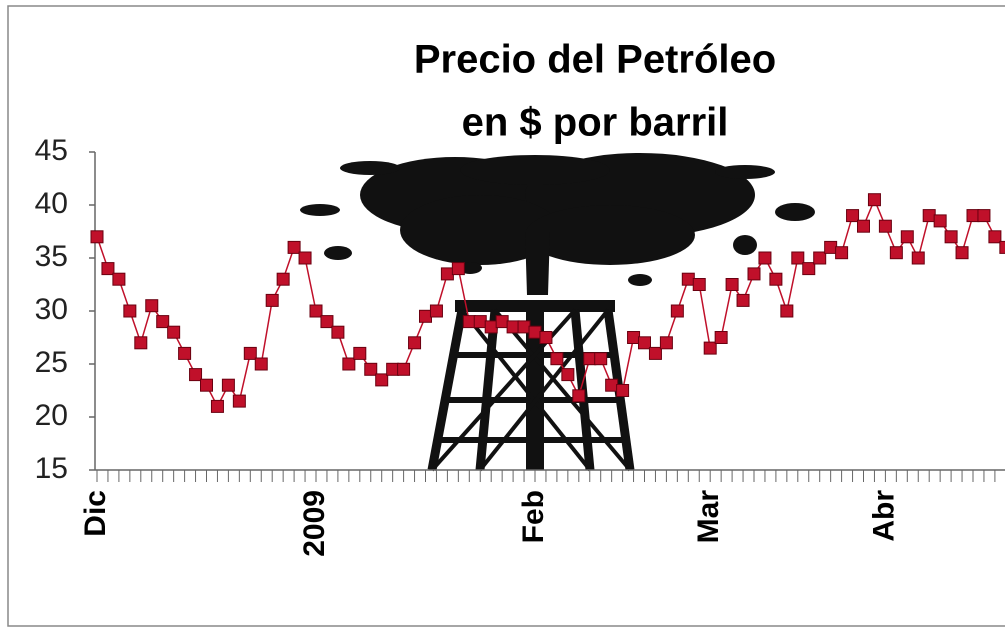  What do you see at coordinates (595, 60) in the screenshot?
I see `chart-title: Precio del Petróleo` at bounding box center [595, 60].